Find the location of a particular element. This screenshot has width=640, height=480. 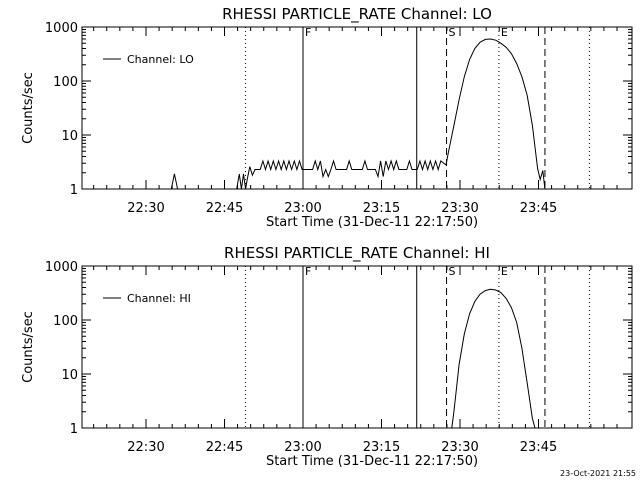

hi-y-tick-label: 1000 is located at coordinates (61, 267).